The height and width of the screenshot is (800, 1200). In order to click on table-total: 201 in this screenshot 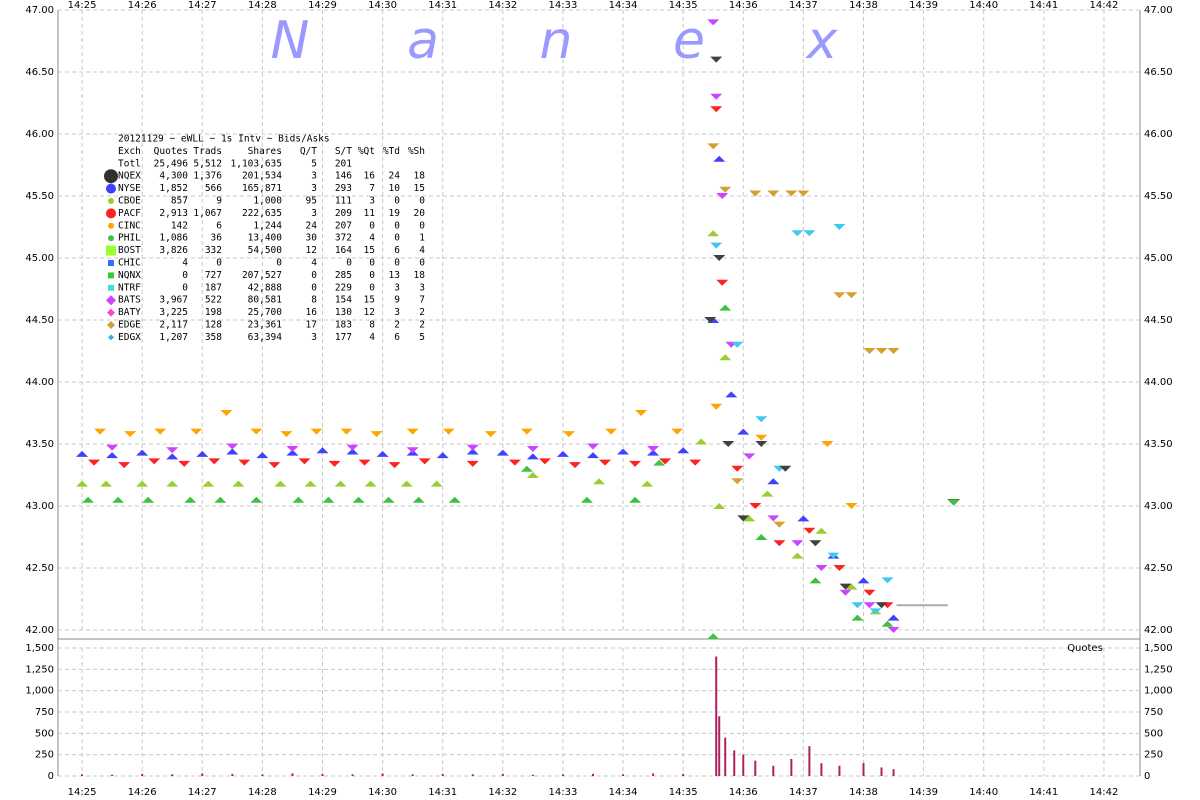, I will do `click(343, 163)`.